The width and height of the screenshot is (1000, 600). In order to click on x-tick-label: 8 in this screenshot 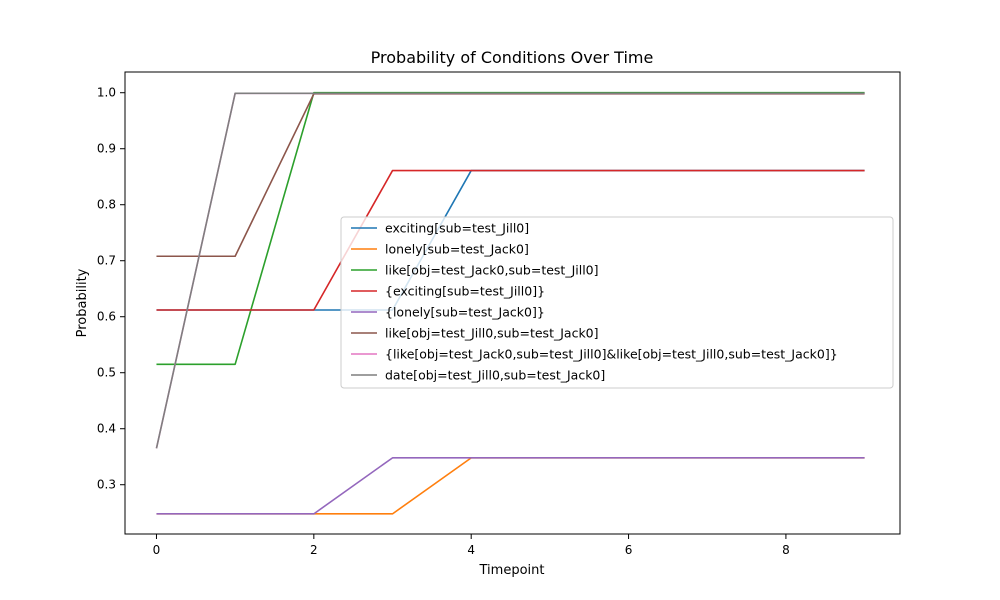, I will do `click(786, 550)`.